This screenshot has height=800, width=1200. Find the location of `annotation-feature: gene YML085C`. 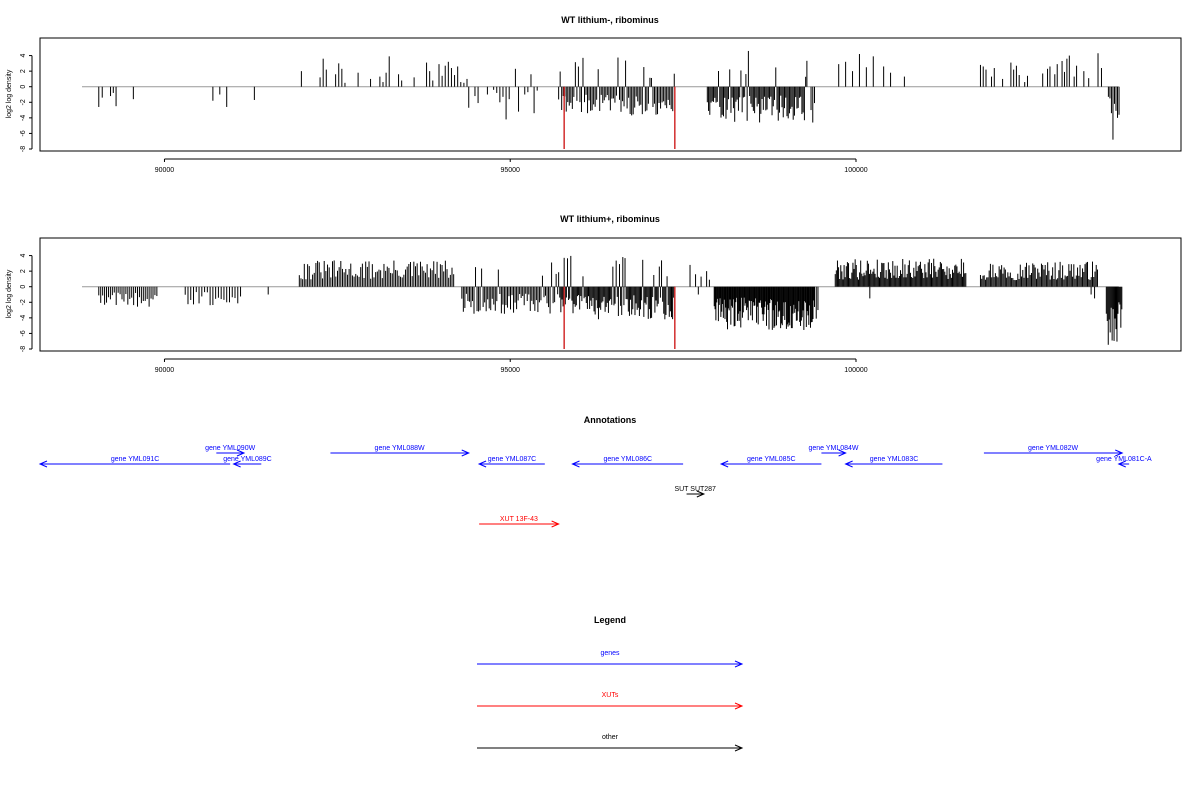

annotation-feature: gene YML085C is located at coordinates (770, 462).